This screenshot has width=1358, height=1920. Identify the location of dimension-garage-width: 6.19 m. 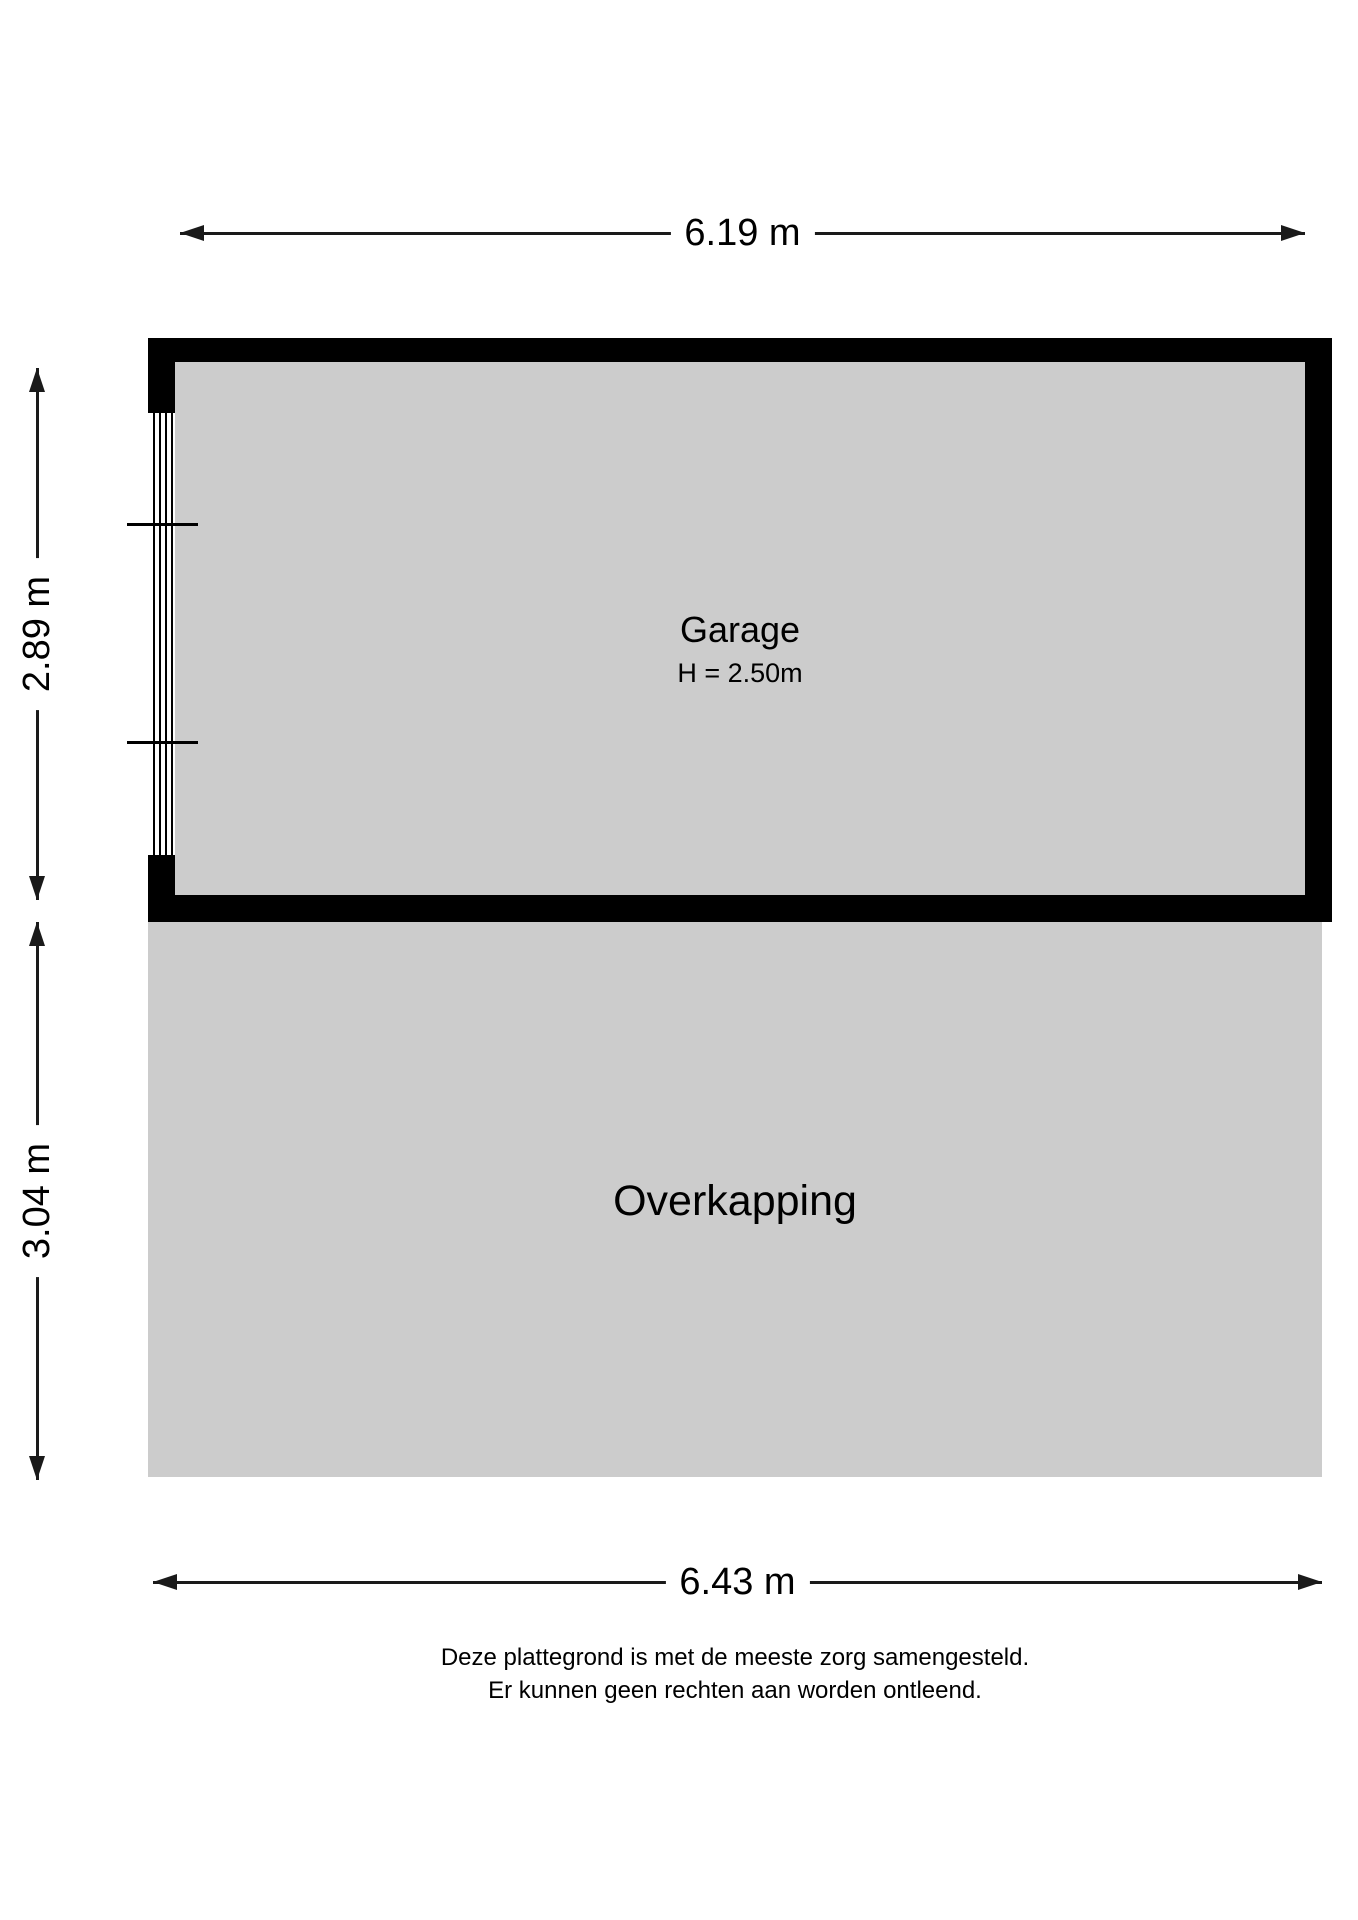
(742, 233).